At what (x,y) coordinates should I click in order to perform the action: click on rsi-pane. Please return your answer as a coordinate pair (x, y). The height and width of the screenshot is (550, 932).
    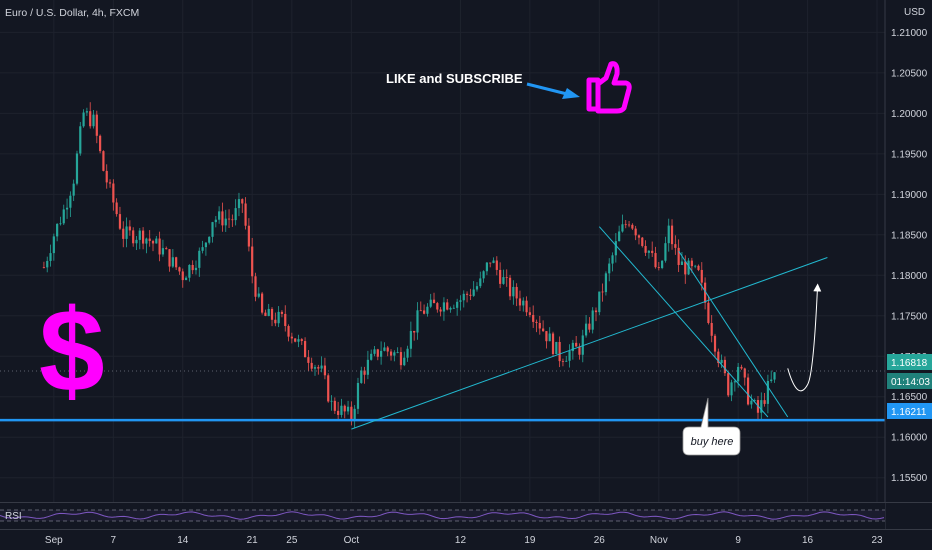
    Looking at the image, I should click on (442, 516).